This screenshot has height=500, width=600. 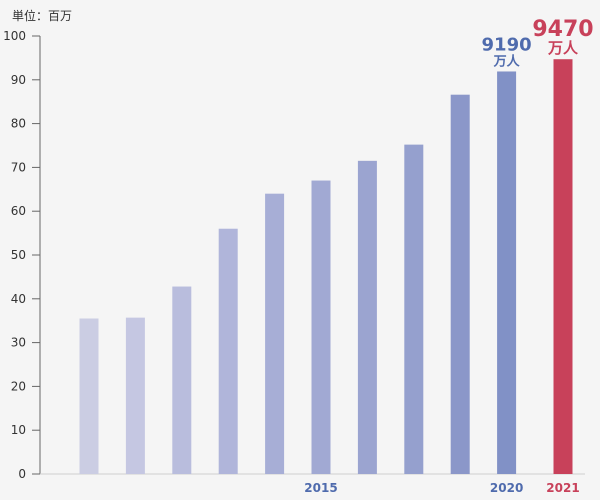 I want to click on y-tick-label: 80, so click(x=18, y=124).